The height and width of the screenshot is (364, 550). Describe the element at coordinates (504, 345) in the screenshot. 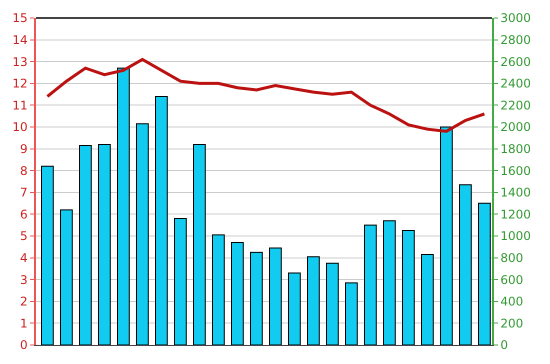

I see `y2-tick-label: 0` at that location.